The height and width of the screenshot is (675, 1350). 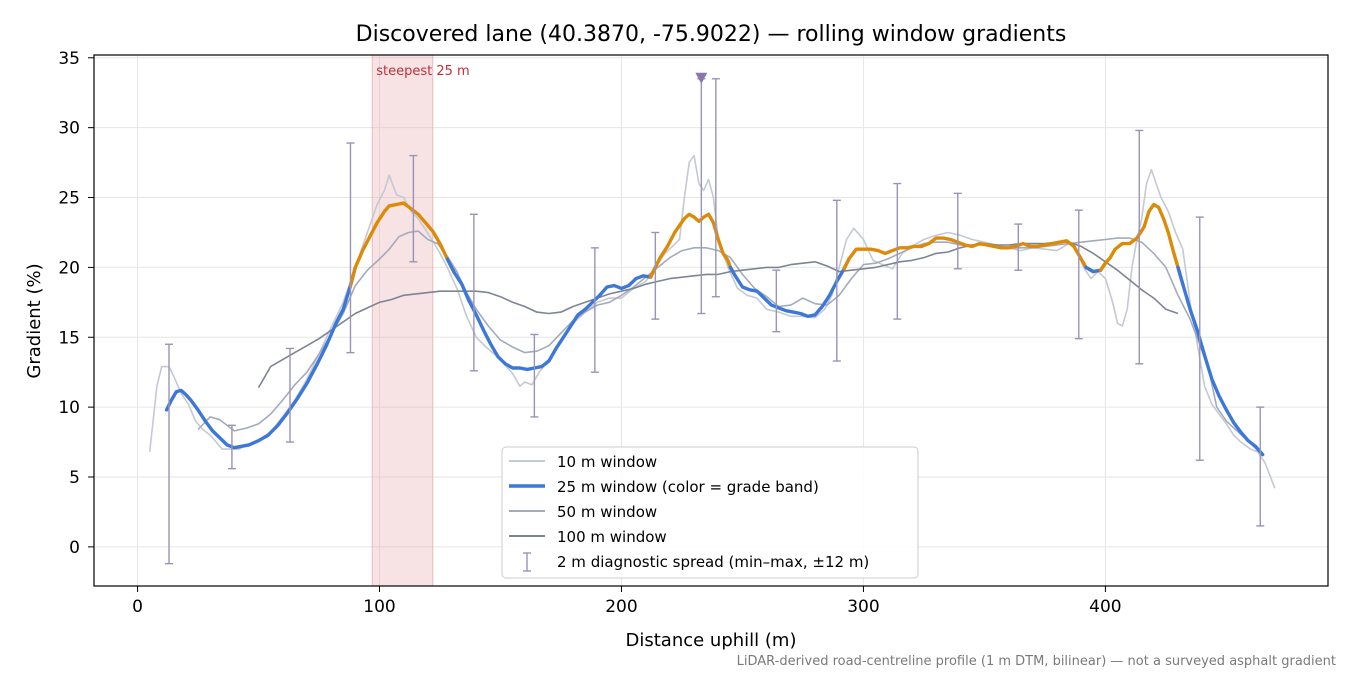 I want to click on y-tick-label: 10, so click(x=69, y=408).